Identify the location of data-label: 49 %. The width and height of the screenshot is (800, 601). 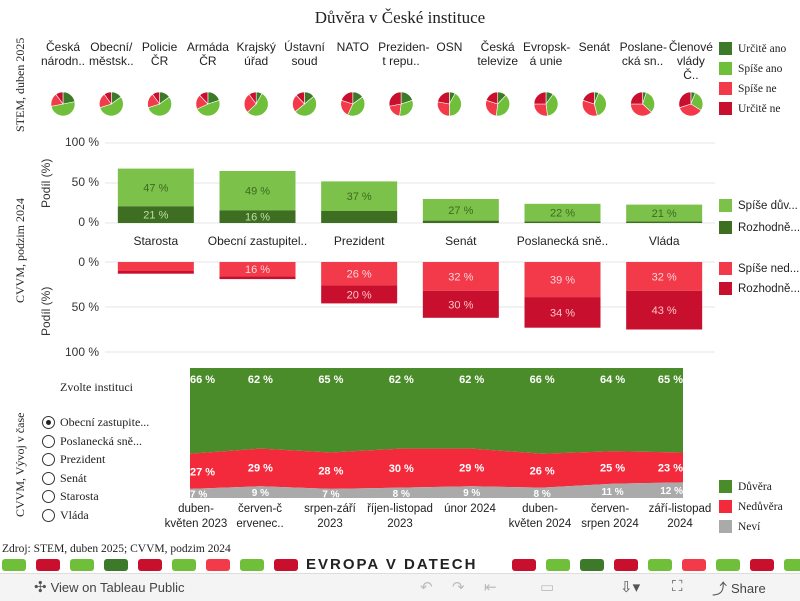
(257, 192).